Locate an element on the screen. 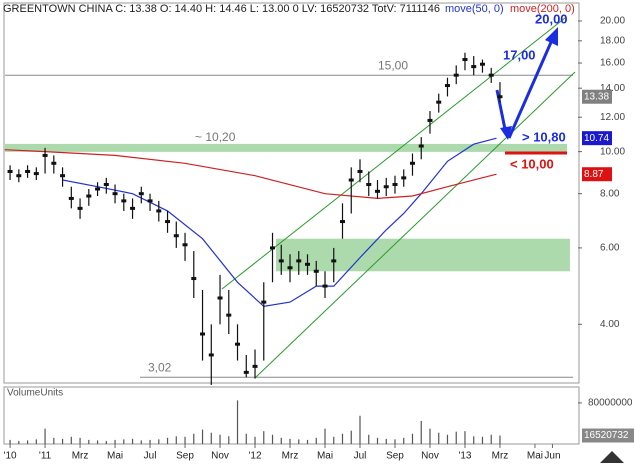 Image resolution: width=635 pixels, height=466 pixels. x-tick-label: '11 is located at coordinates (45, 456).